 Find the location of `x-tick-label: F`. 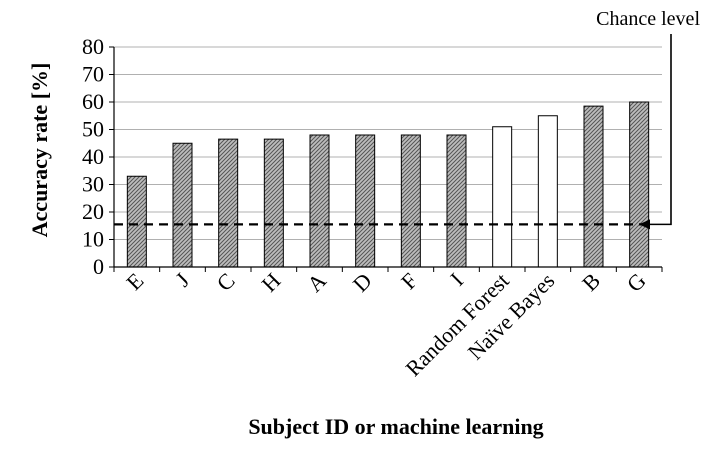

x-tick-label: F is located at coordinates (409, 281).